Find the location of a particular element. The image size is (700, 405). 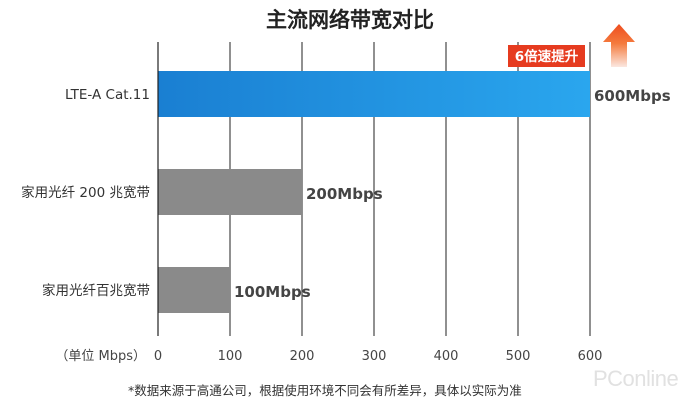

data-label: 200Mbps is located at coordinates (344, 194).